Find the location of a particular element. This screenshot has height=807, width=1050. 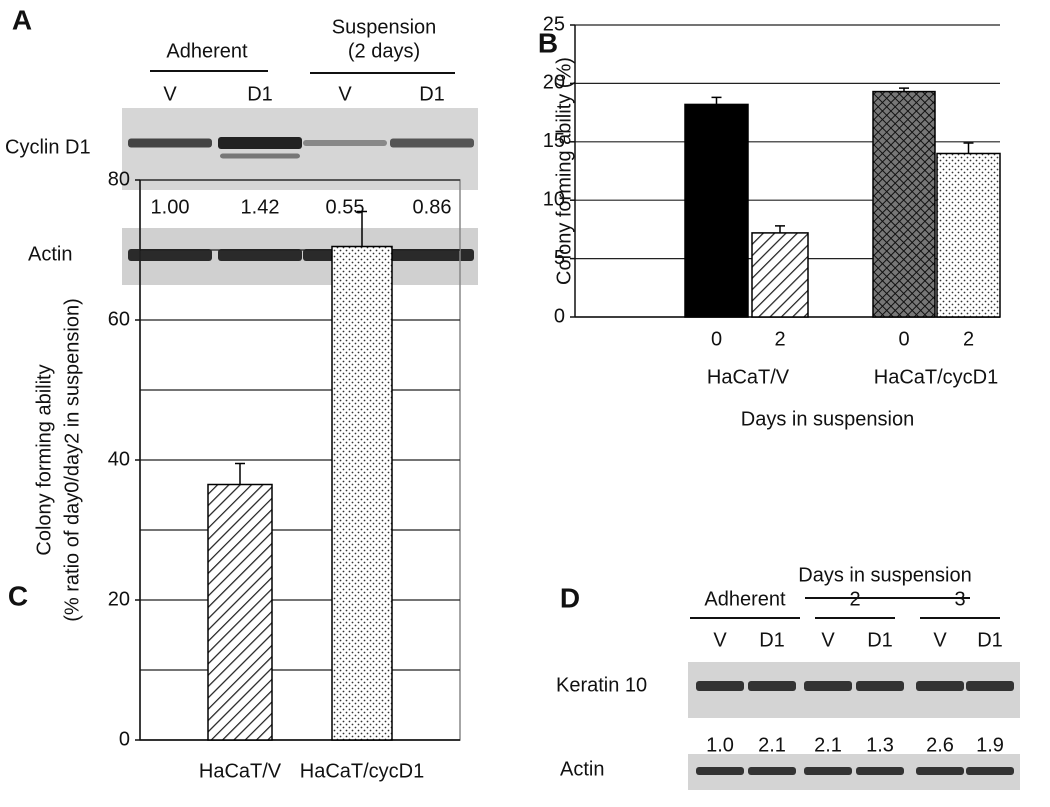

y-tick-label: 80 is located at coordinates (119, 179).